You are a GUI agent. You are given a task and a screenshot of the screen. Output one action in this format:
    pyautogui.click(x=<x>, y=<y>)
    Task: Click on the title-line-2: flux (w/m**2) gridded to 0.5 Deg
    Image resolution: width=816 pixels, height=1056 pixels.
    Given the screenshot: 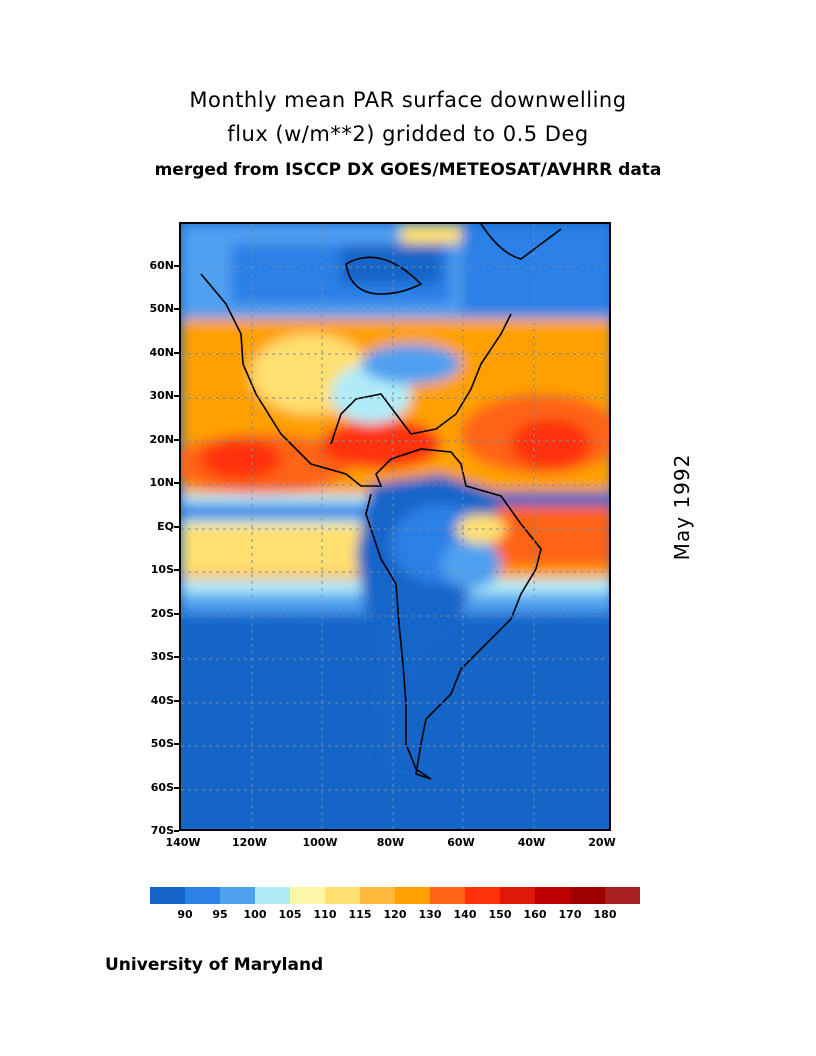 What is the action you would take?
    pyautogui.click(x=408, y=134)
    